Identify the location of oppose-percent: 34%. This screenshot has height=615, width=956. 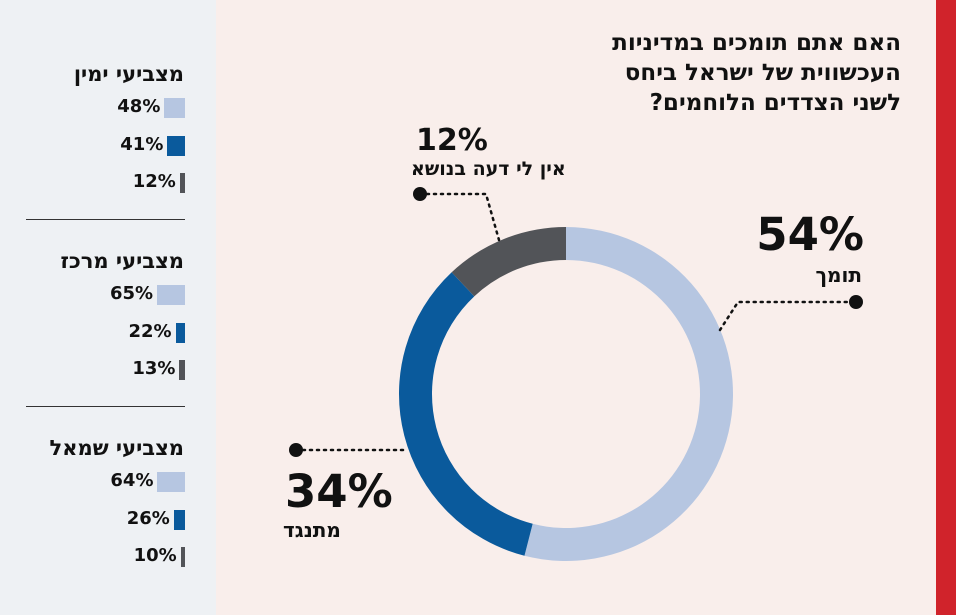
(339, 491).